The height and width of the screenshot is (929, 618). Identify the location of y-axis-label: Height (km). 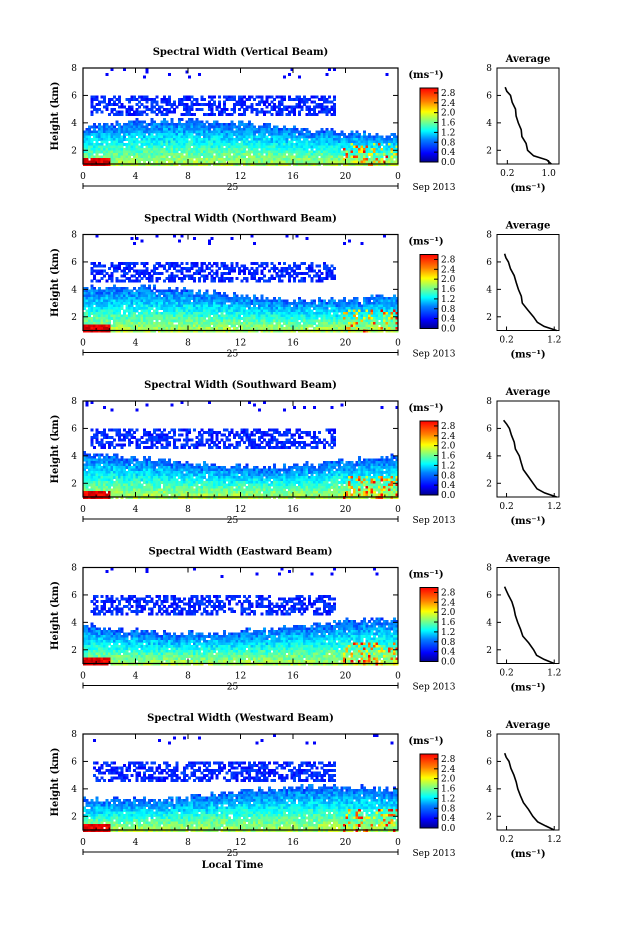
(55, 782).